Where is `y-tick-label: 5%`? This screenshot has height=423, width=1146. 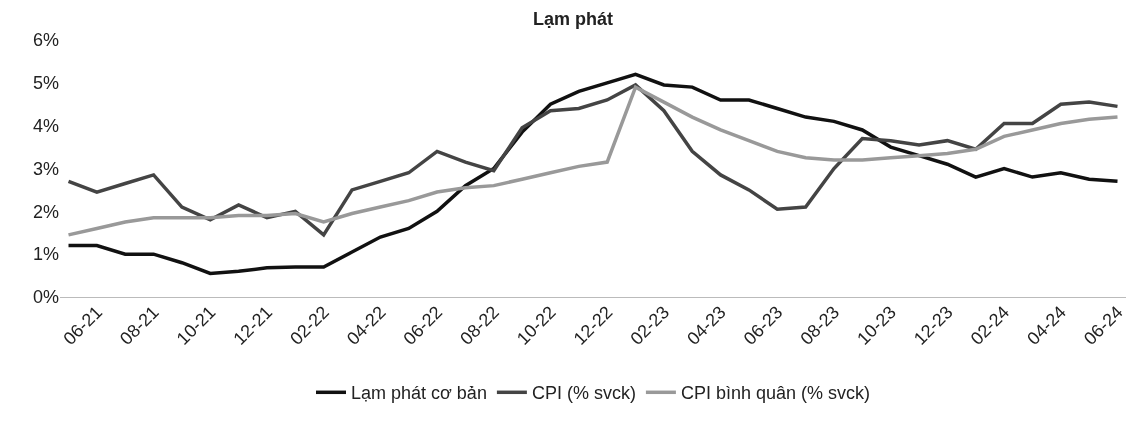
y-tick-label: 5% is located at coordinates (45, 83).